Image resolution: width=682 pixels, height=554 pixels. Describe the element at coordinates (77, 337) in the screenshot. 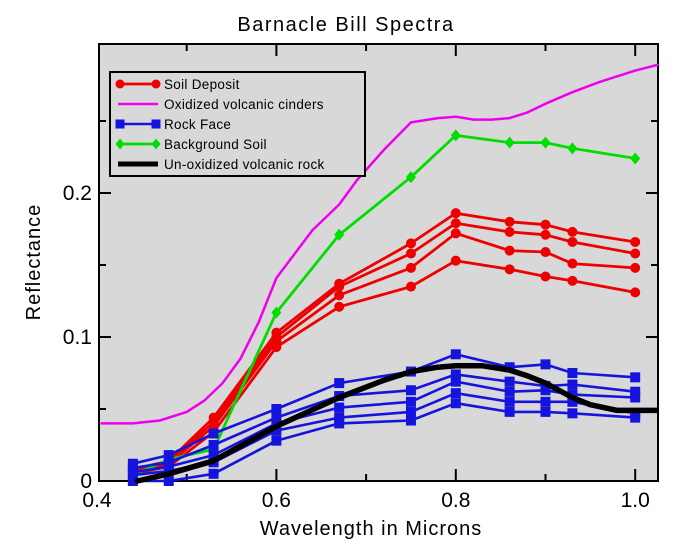

I see `y-tick-label: 0.1` at that location.